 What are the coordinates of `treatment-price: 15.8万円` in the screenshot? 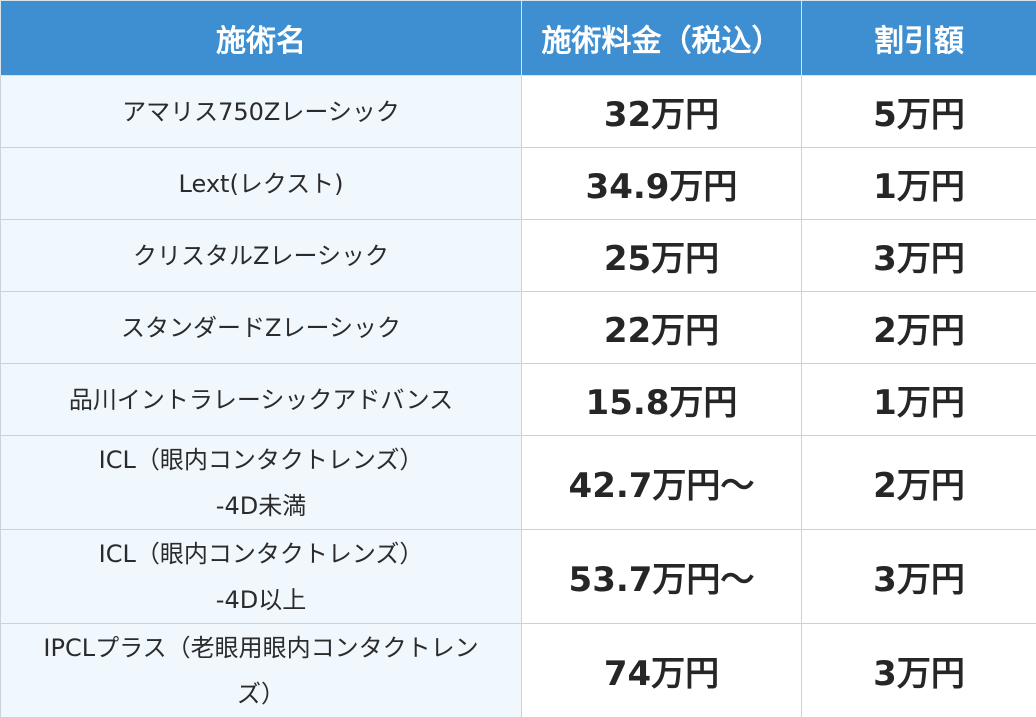 It's located at (662, 400).